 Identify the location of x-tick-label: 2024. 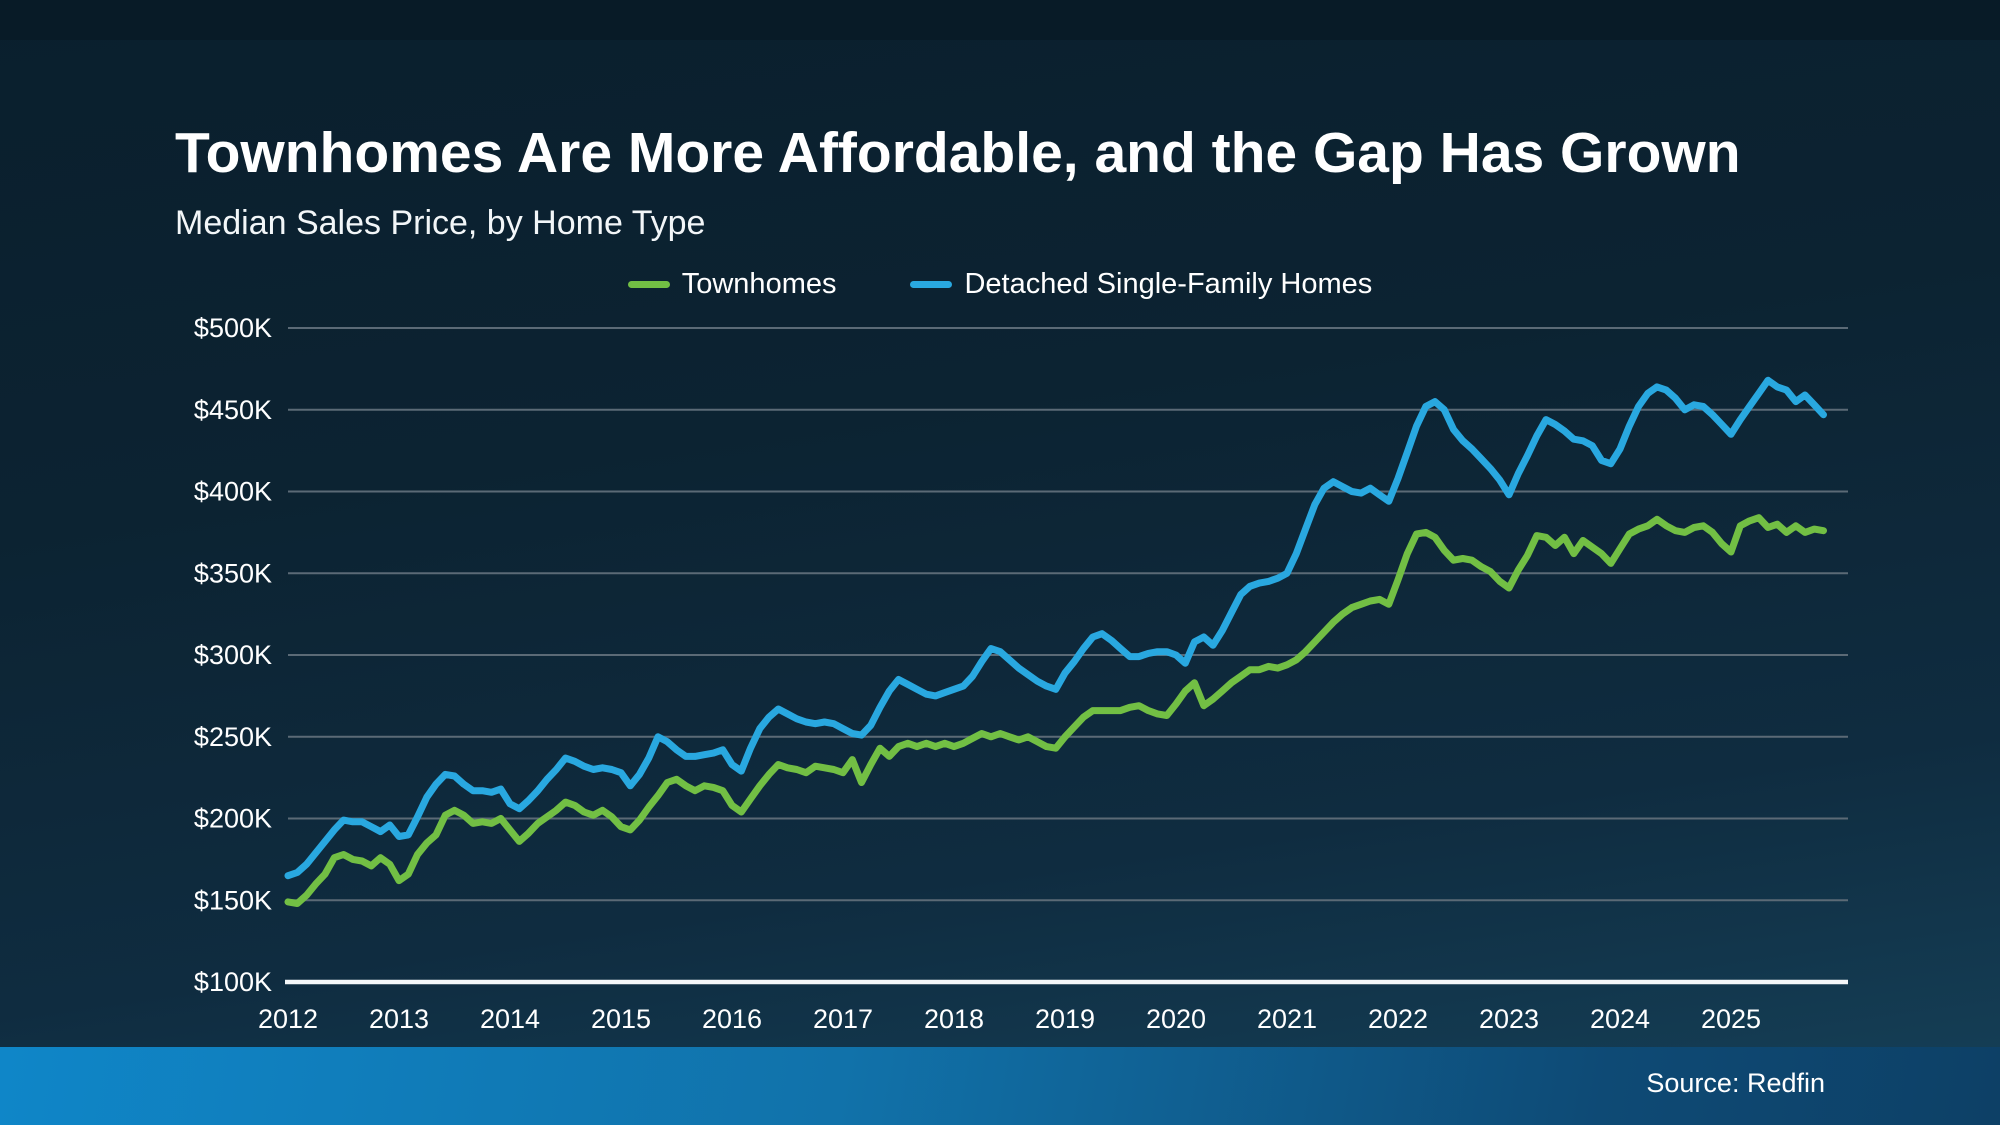
(1620, 1019).